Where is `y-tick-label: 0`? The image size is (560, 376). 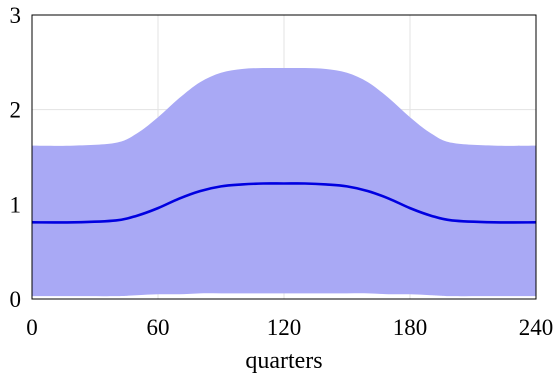
y-tick-label: 0 is located at coordinates (16, 299).